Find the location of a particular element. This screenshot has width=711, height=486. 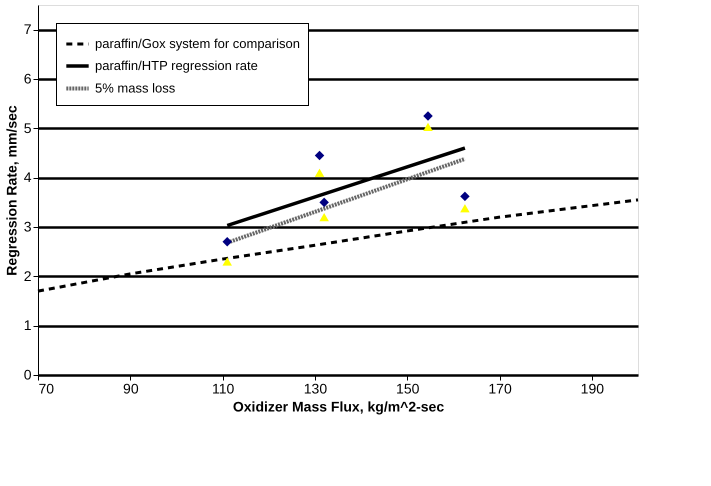

y-tick-label: 6 is located at coordinates (28, 78).